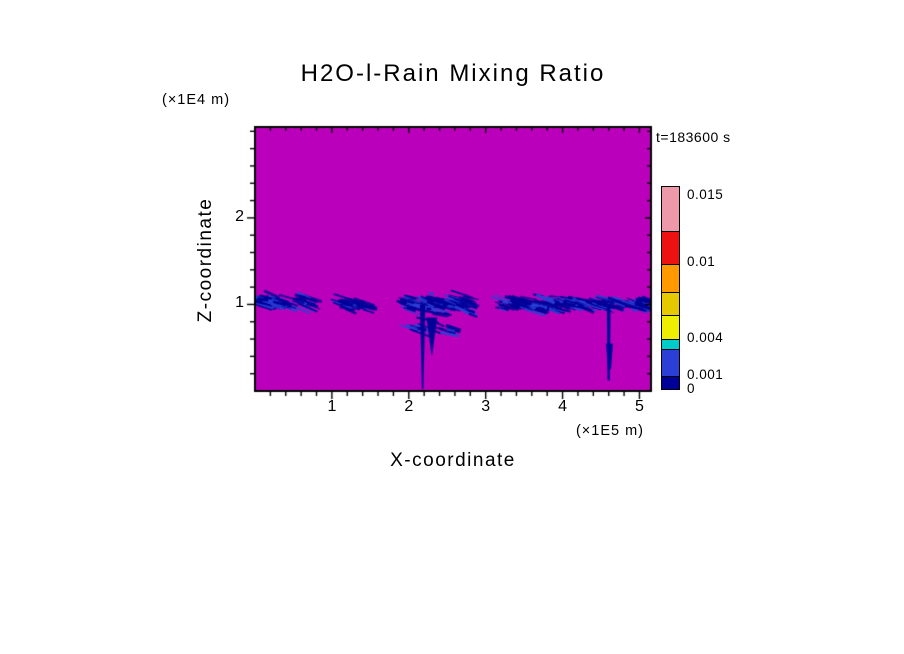 The width and height of the screenshot is (904, 654). What do you see at coordinates (453, 460) in the screenshot?
I see `x-axis-label: X-coordinate` at bounding box center [453, 460].